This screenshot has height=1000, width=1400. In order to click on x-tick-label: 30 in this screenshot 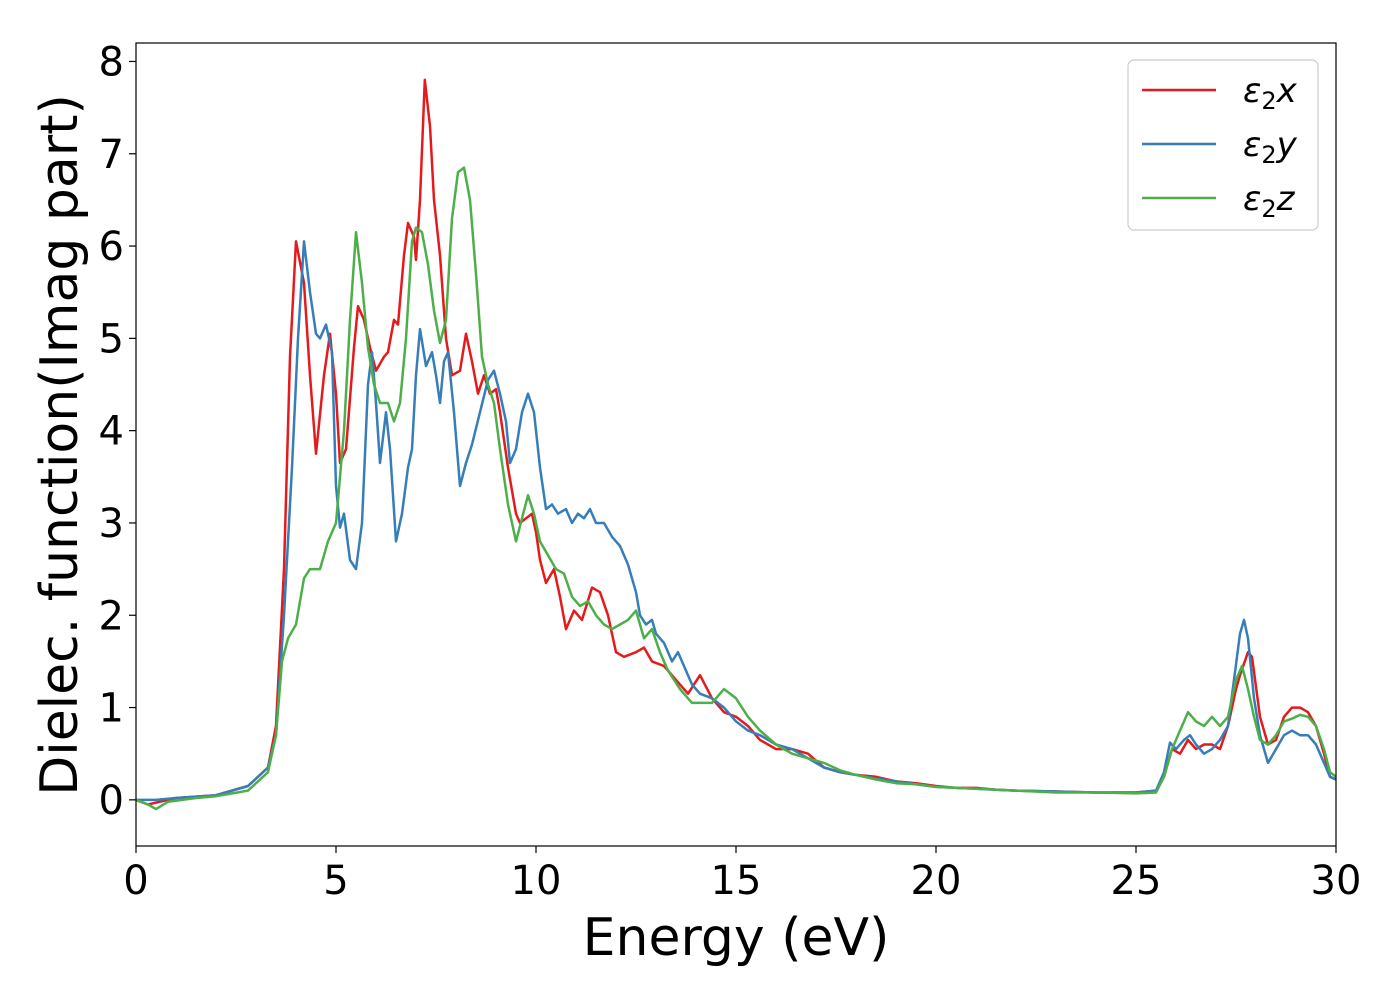, I will do `click(1336, 881)`.